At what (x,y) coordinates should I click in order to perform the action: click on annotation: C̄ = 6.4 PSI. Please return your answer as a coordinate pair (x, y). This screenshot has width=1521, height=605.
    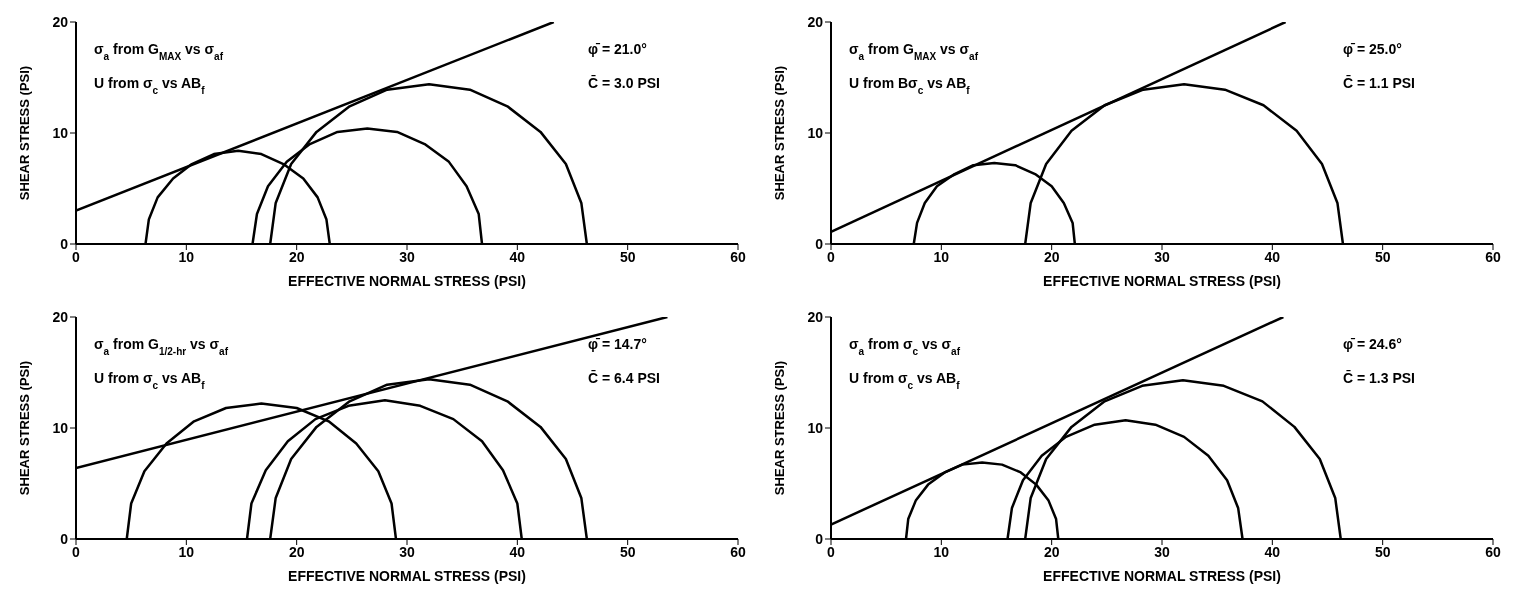
    Looking at the image, I should click on (624, 377).